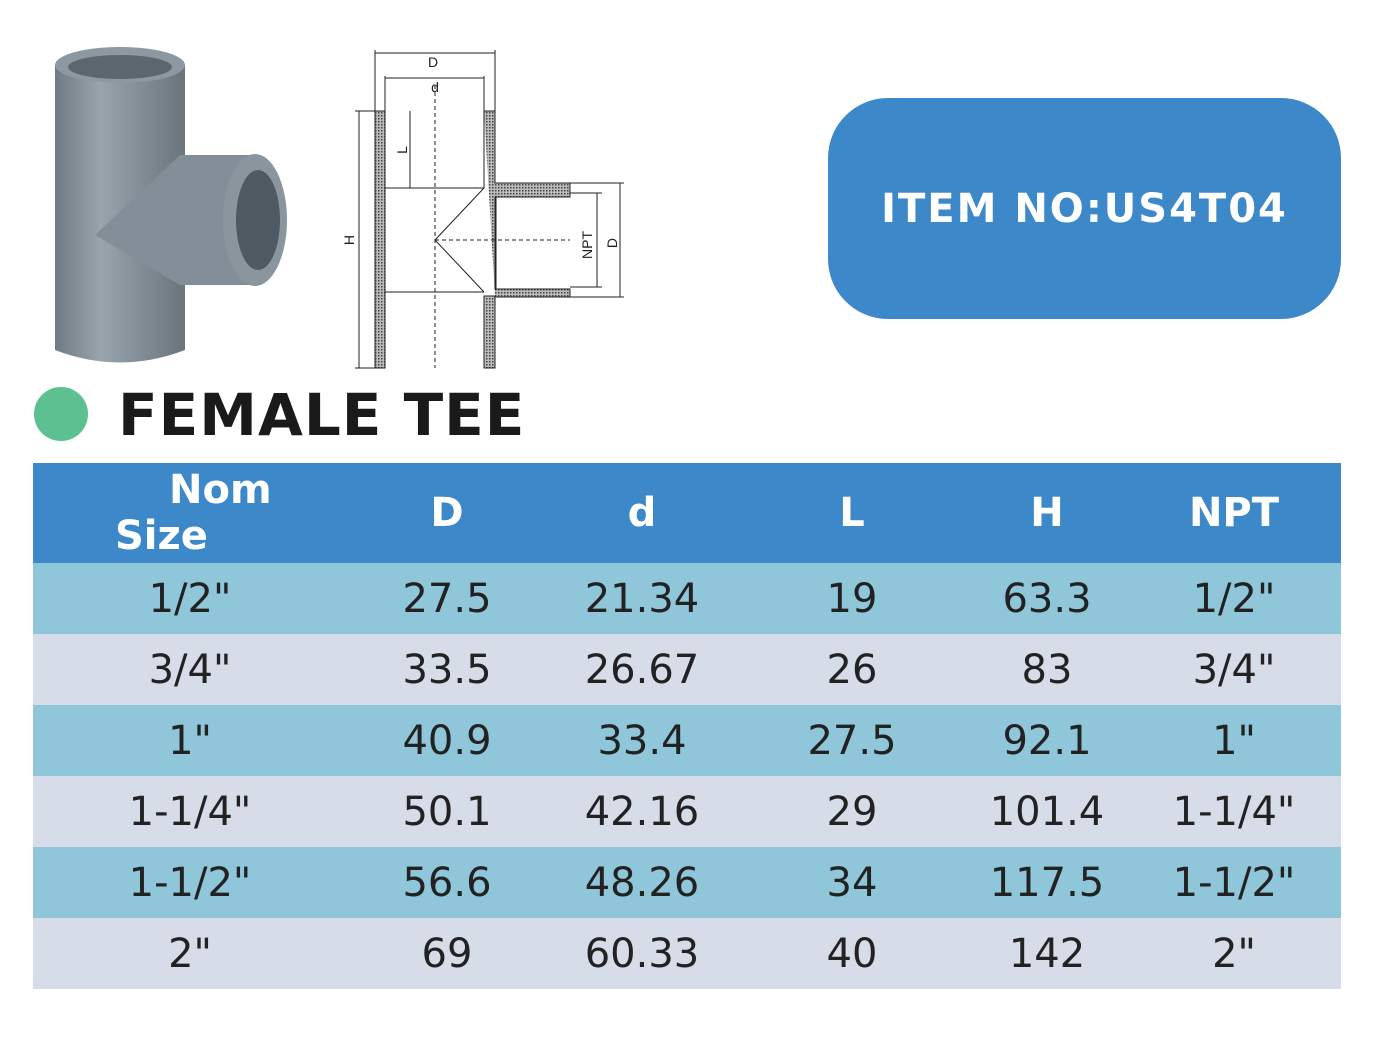  Describe the element at coordinates (433, 62) in the screenshot. I see `label-D: D` at that location.